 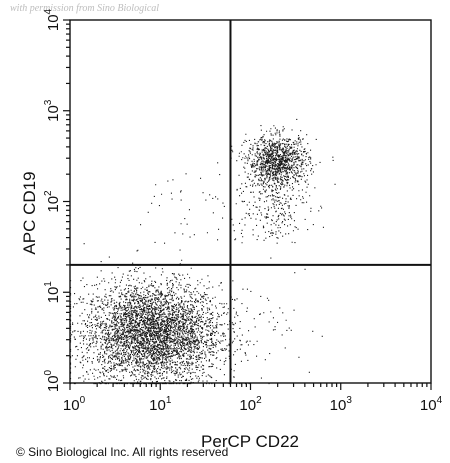 What do you see at coordinates (431, 404) in the screenshot?
I see `x-tick-label: 10⁴` at bounding box center [431, 404].